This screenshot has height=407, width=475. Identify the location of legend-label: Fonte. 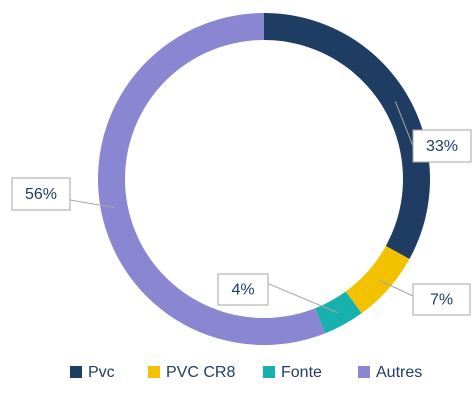
(301, 372).